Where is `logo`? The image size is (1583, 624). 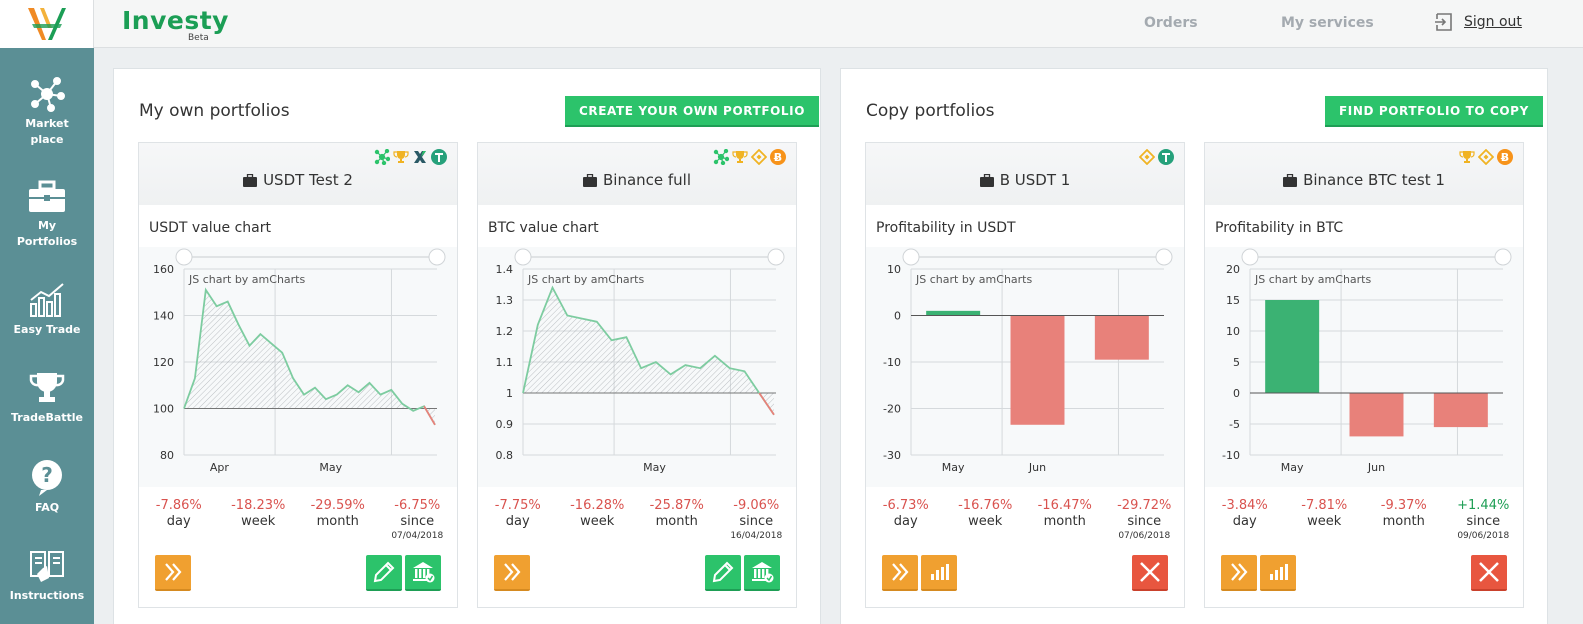
logo is located at coordinates (47, 24).